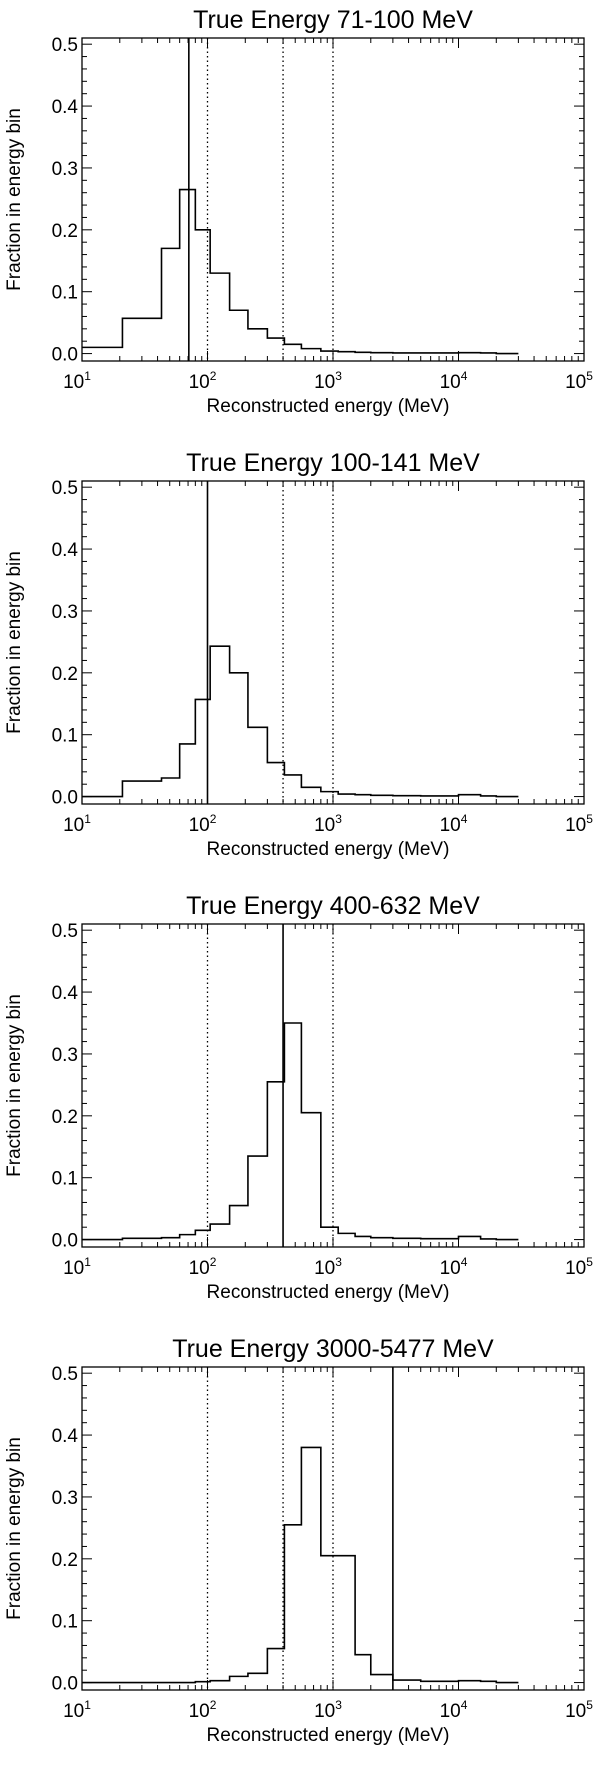 This screenshot has width=600, height=1773. What do you see at coordinates (333, 20) in the screenshot?
I see `chart-title: True Energy 71-100 MeV` at bounding box center [333, 20].